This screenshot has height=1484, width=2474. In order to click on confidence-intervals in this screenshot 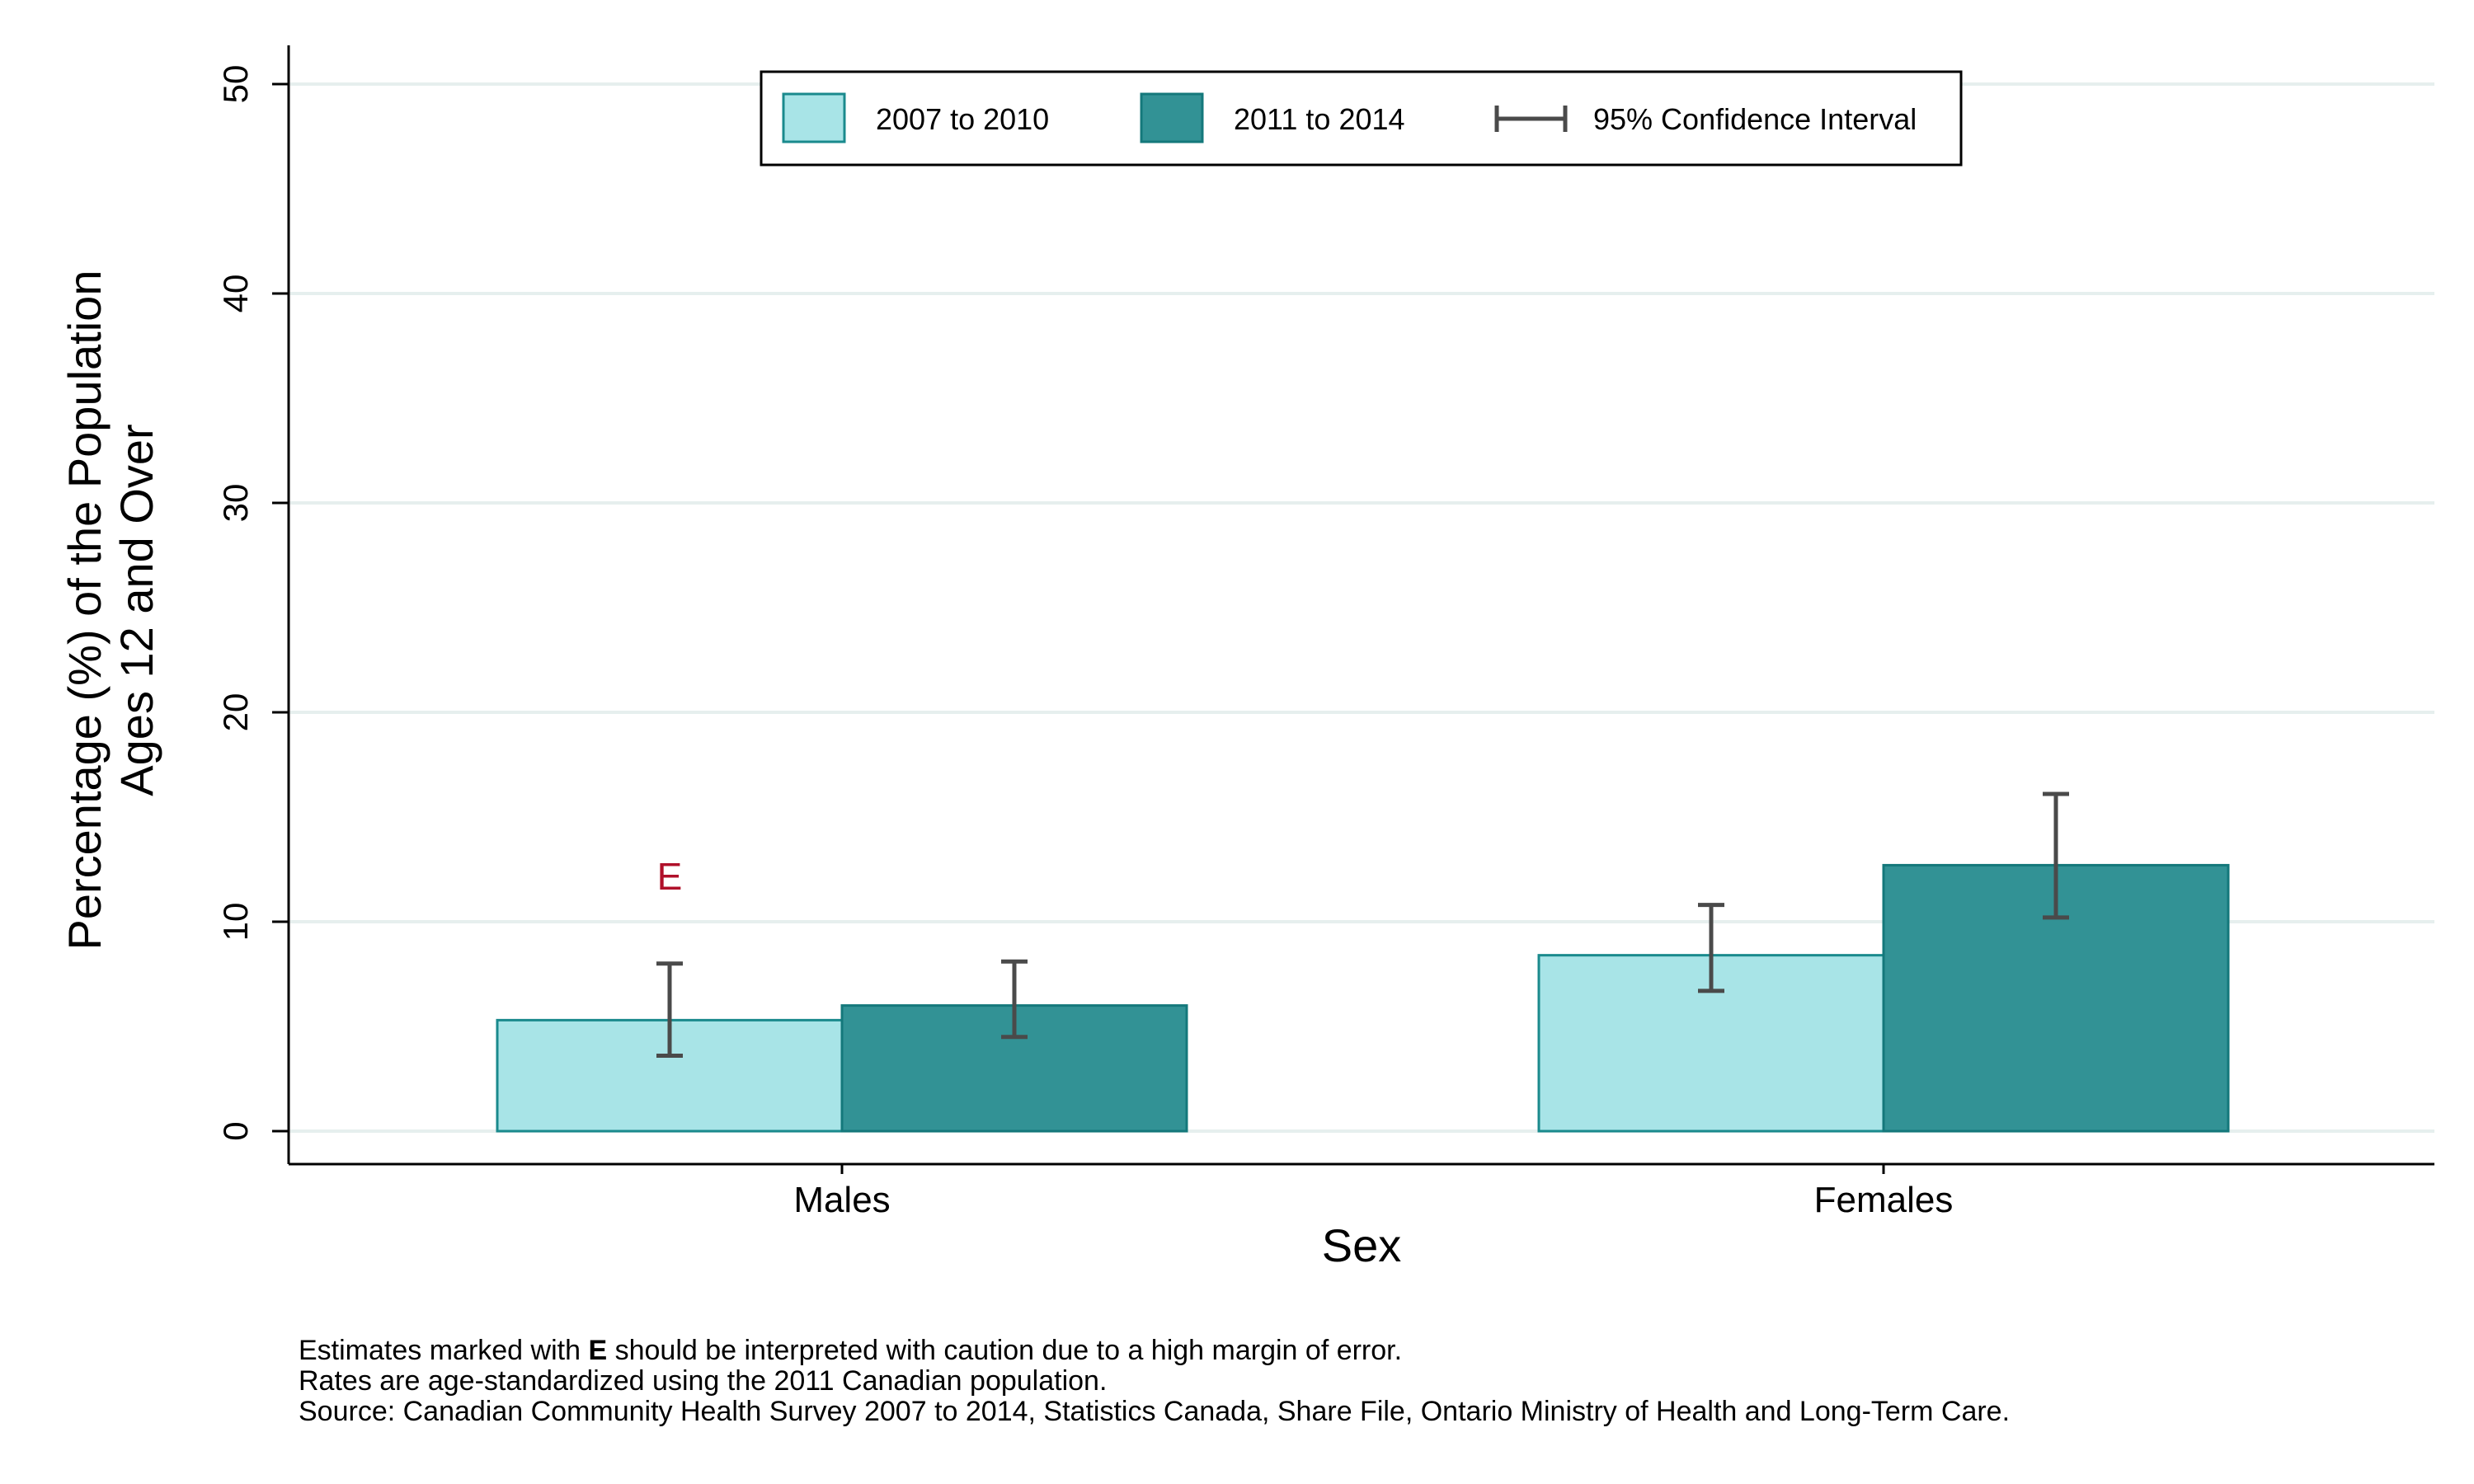, I will do `click(1362, 925)`.